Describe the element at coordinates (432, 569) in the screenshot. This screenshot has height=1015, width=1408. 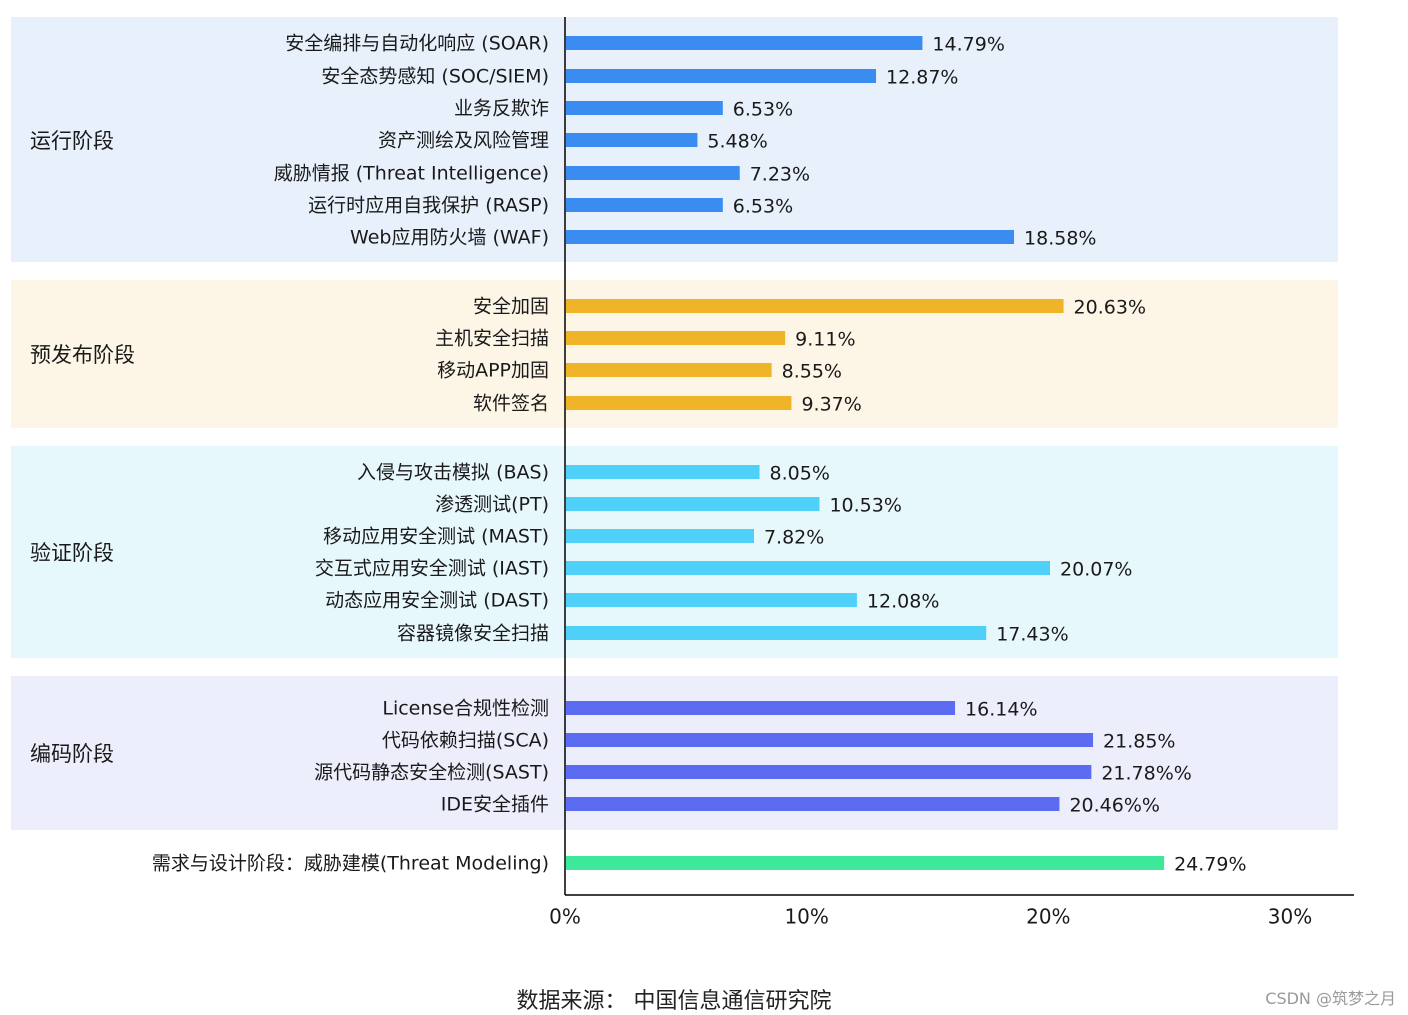
I see `category-label: 交互式应用安全测试 (IAST)` at that location.